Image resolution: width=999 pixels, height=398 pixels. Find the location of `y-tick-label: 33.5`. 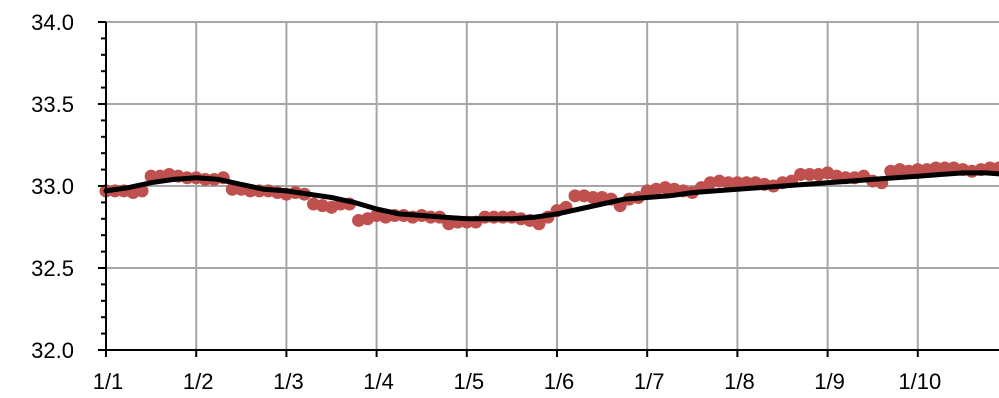

y-tick-label: 33.5 is located at coordinates (52, 104).